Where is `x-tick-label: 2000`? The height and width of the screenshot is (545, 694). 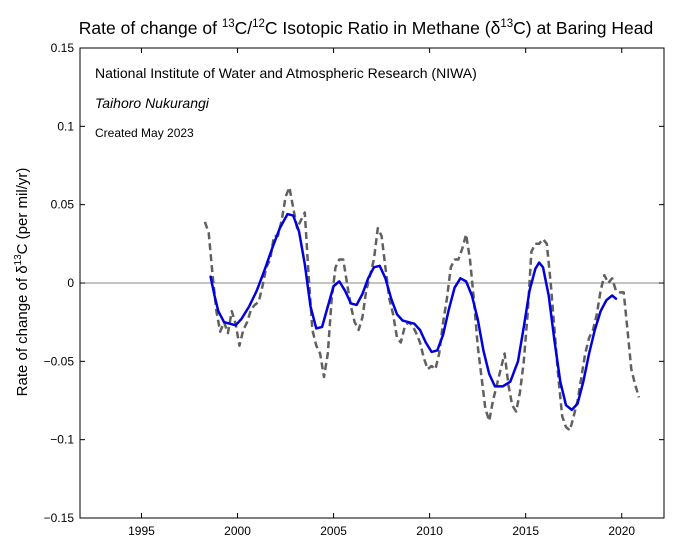
x-tick-label: 2000 is located at coordinates (237, 531).